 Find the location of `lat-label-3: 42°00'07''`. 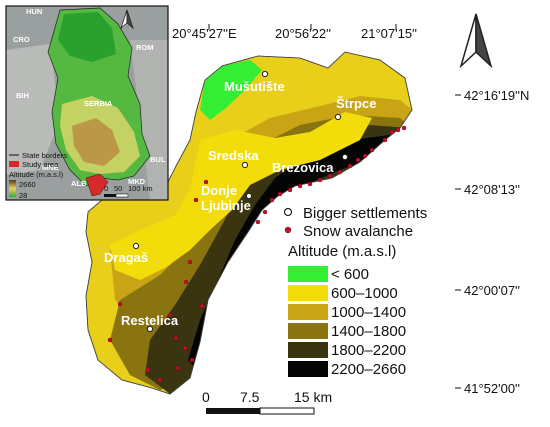

lat-label-3: 42°00'07'' is located at coordinates (492, 290).